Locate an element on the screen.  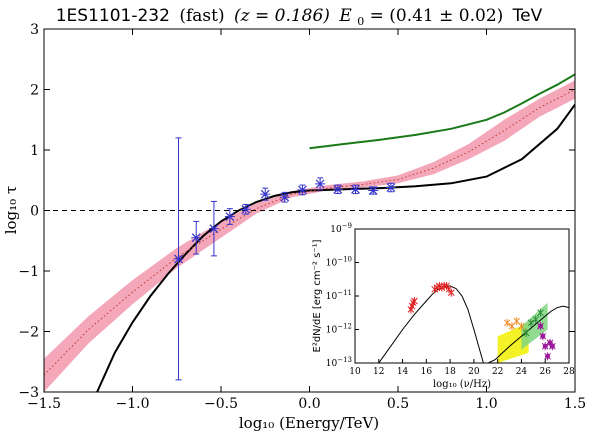
inset-x-tick-label: 22 is located at coordinates (497, 372).